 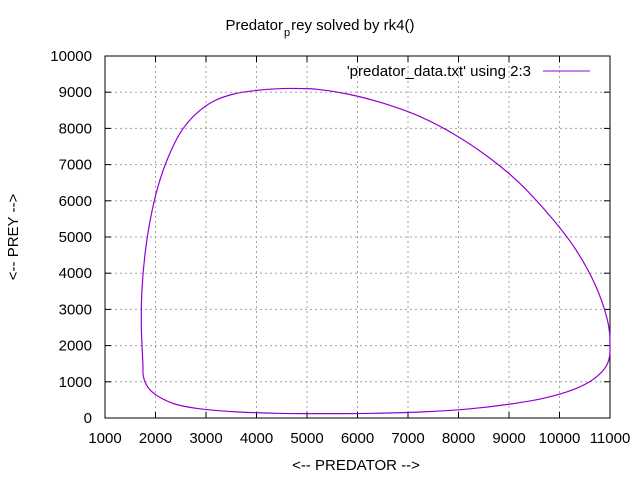 What do you see at coordinates (75, 273) in the screenshot?
I see `y-tick-label: 4000` at bounding box center [75, 273].